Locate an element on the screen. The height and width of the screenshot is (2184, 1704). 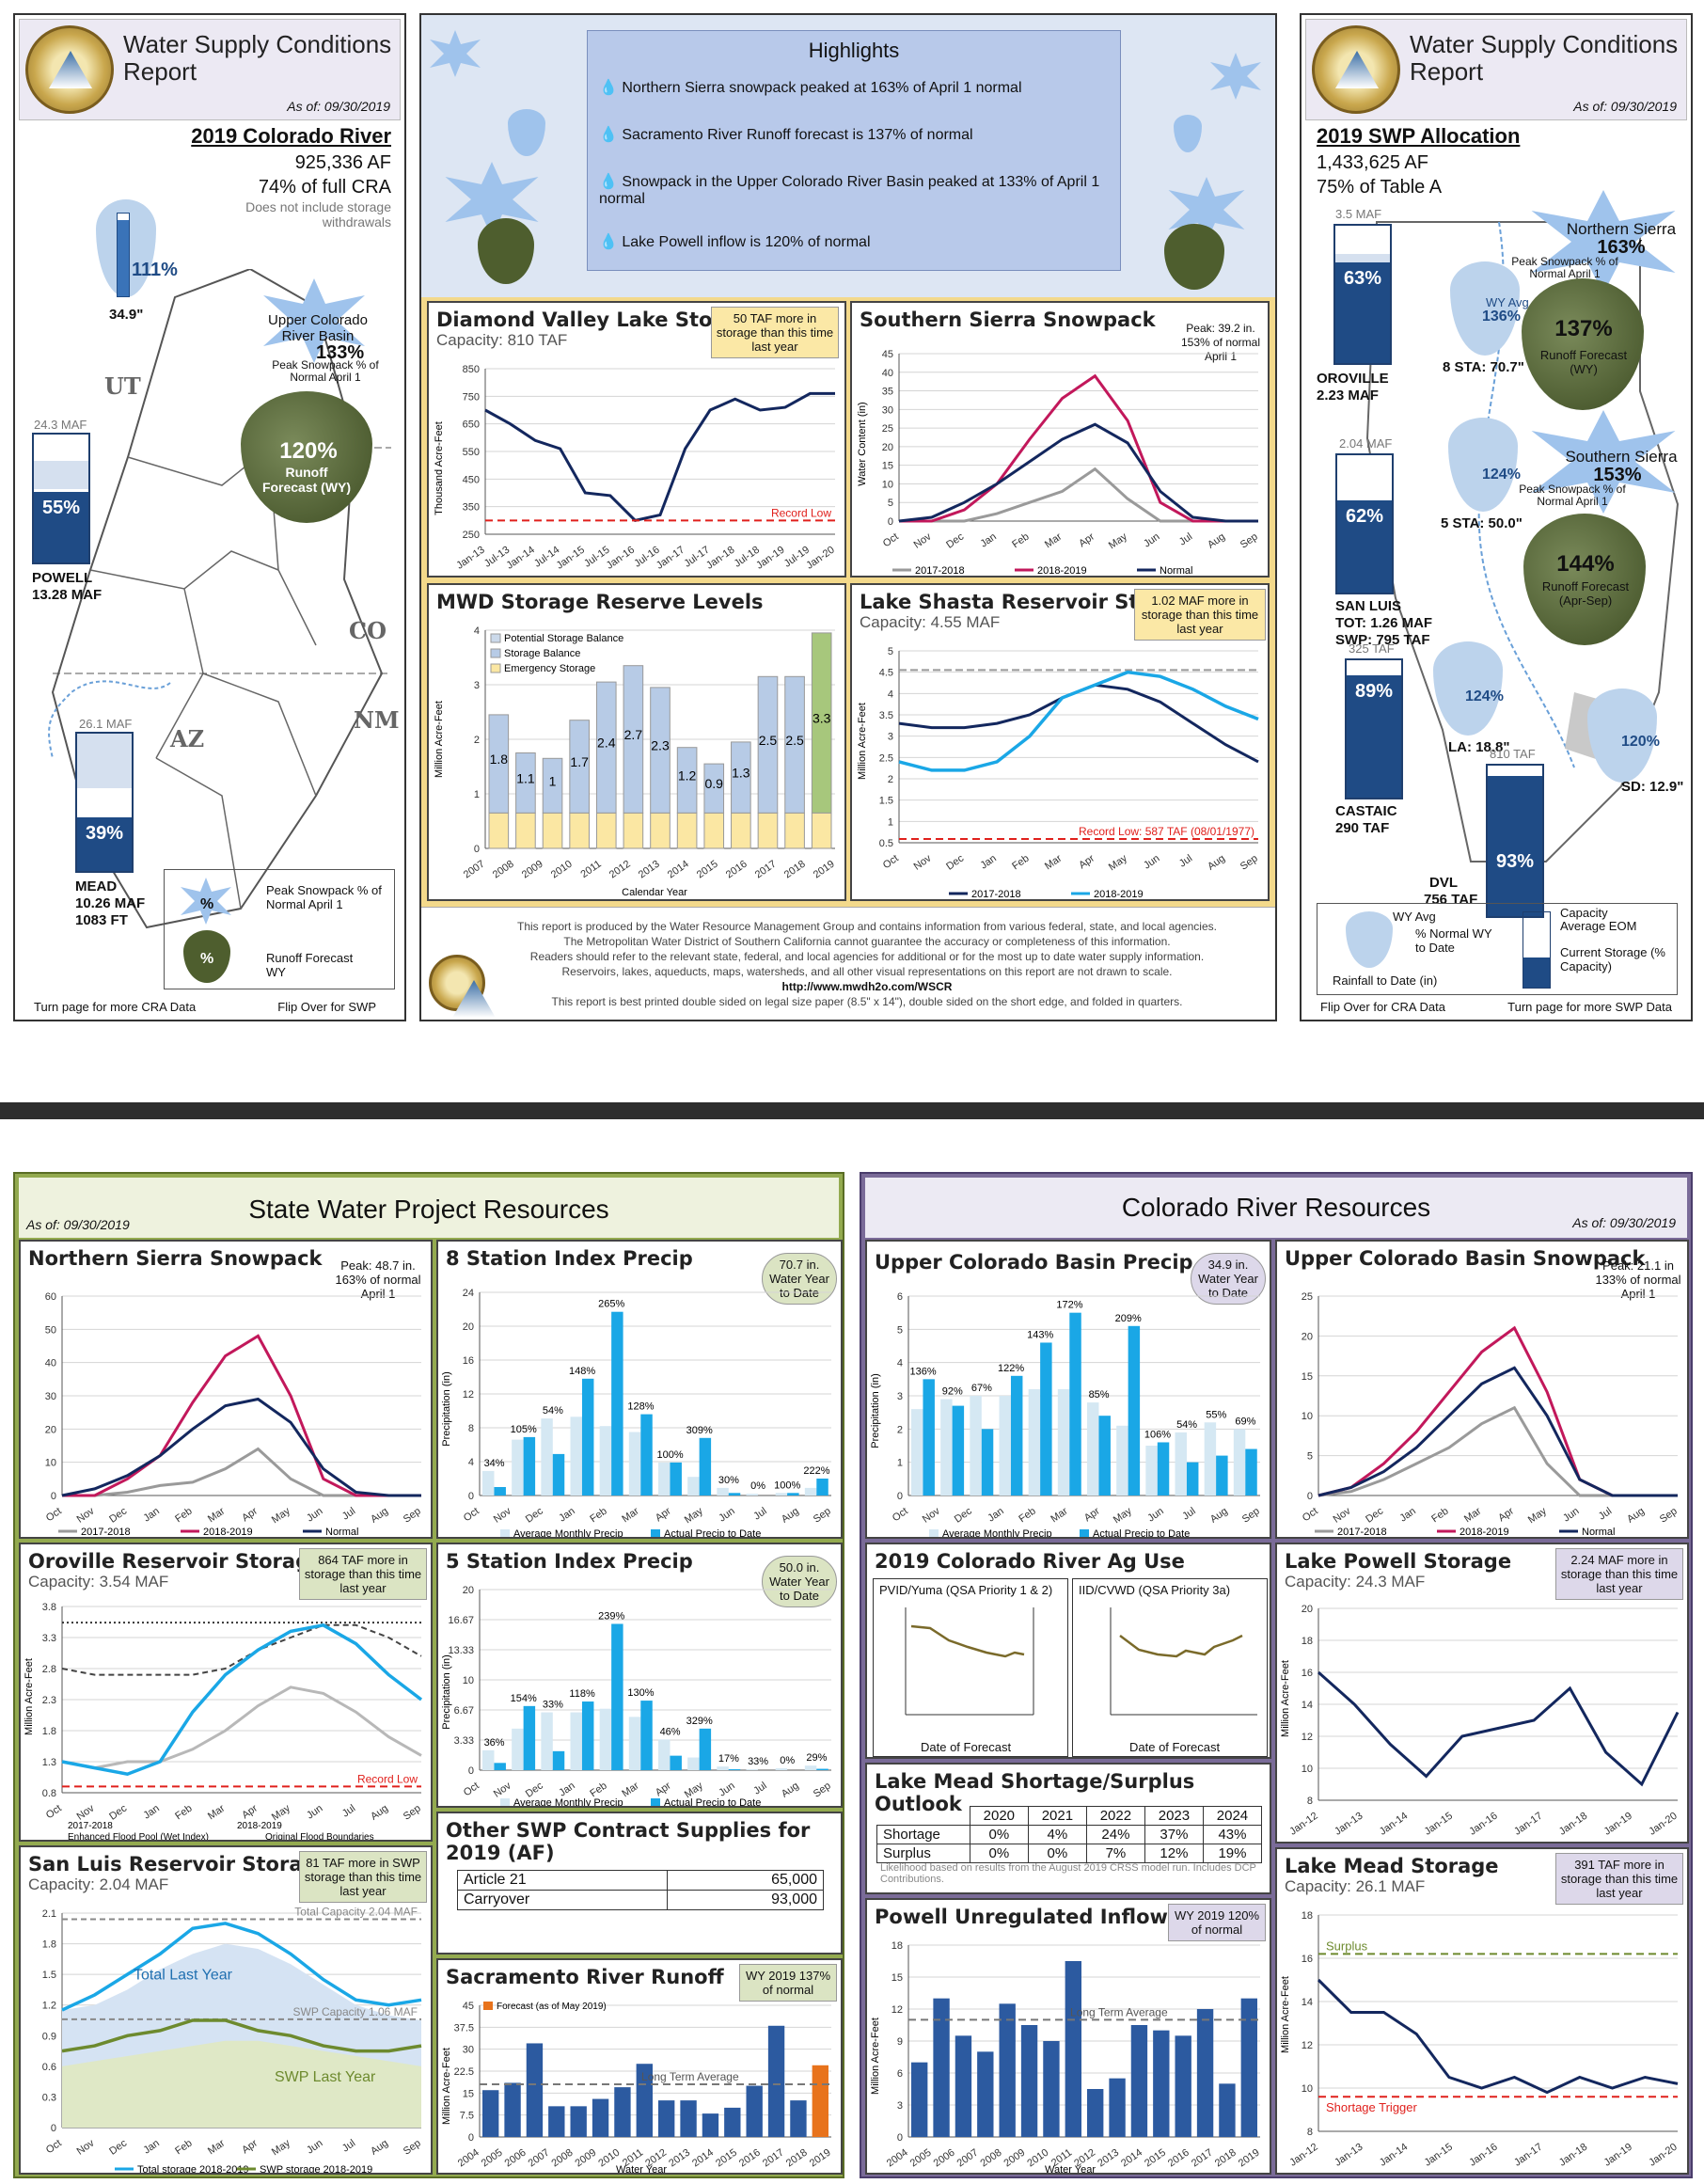
data-label: 309% is located at coordinates (699, 1430).